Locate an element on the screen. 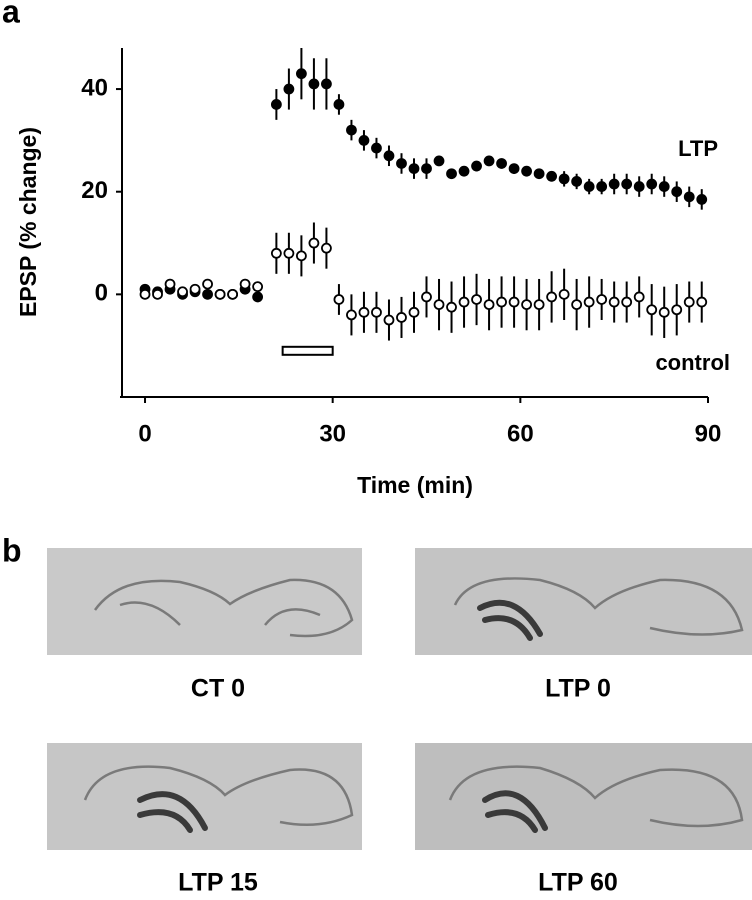 The width and height of the screenshot is (752, 900). series-label: control is located at coordinates (692, 362).